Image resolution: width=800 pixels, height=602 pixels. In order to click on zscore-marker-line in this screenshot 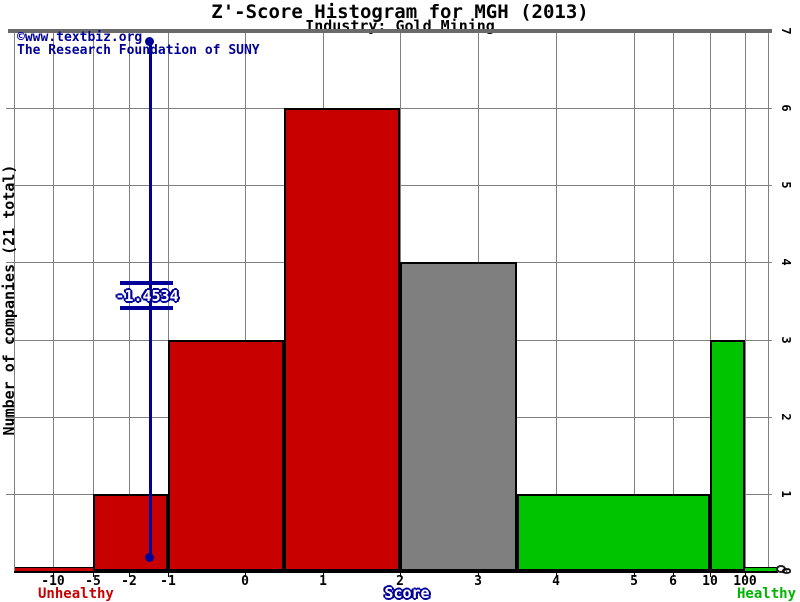, I will do `click(150, 299)`.